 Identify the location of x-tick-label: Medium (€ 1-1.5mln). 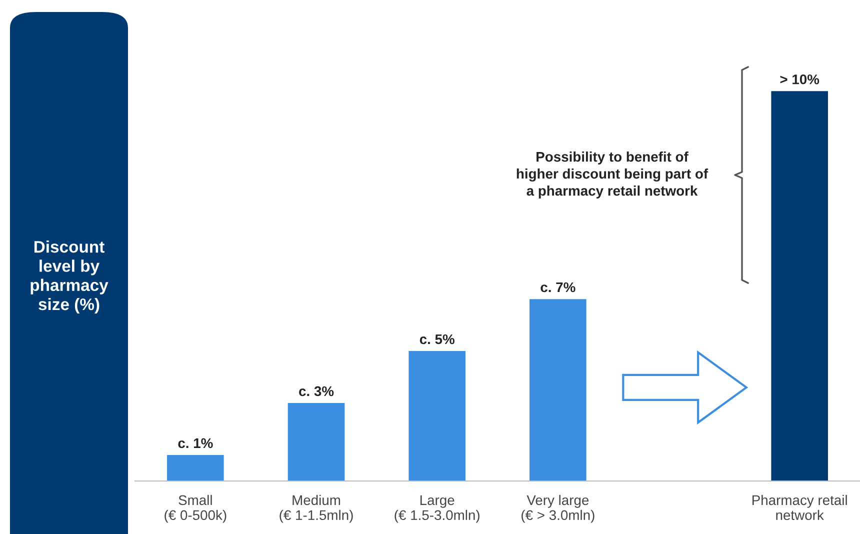
(316, 508).